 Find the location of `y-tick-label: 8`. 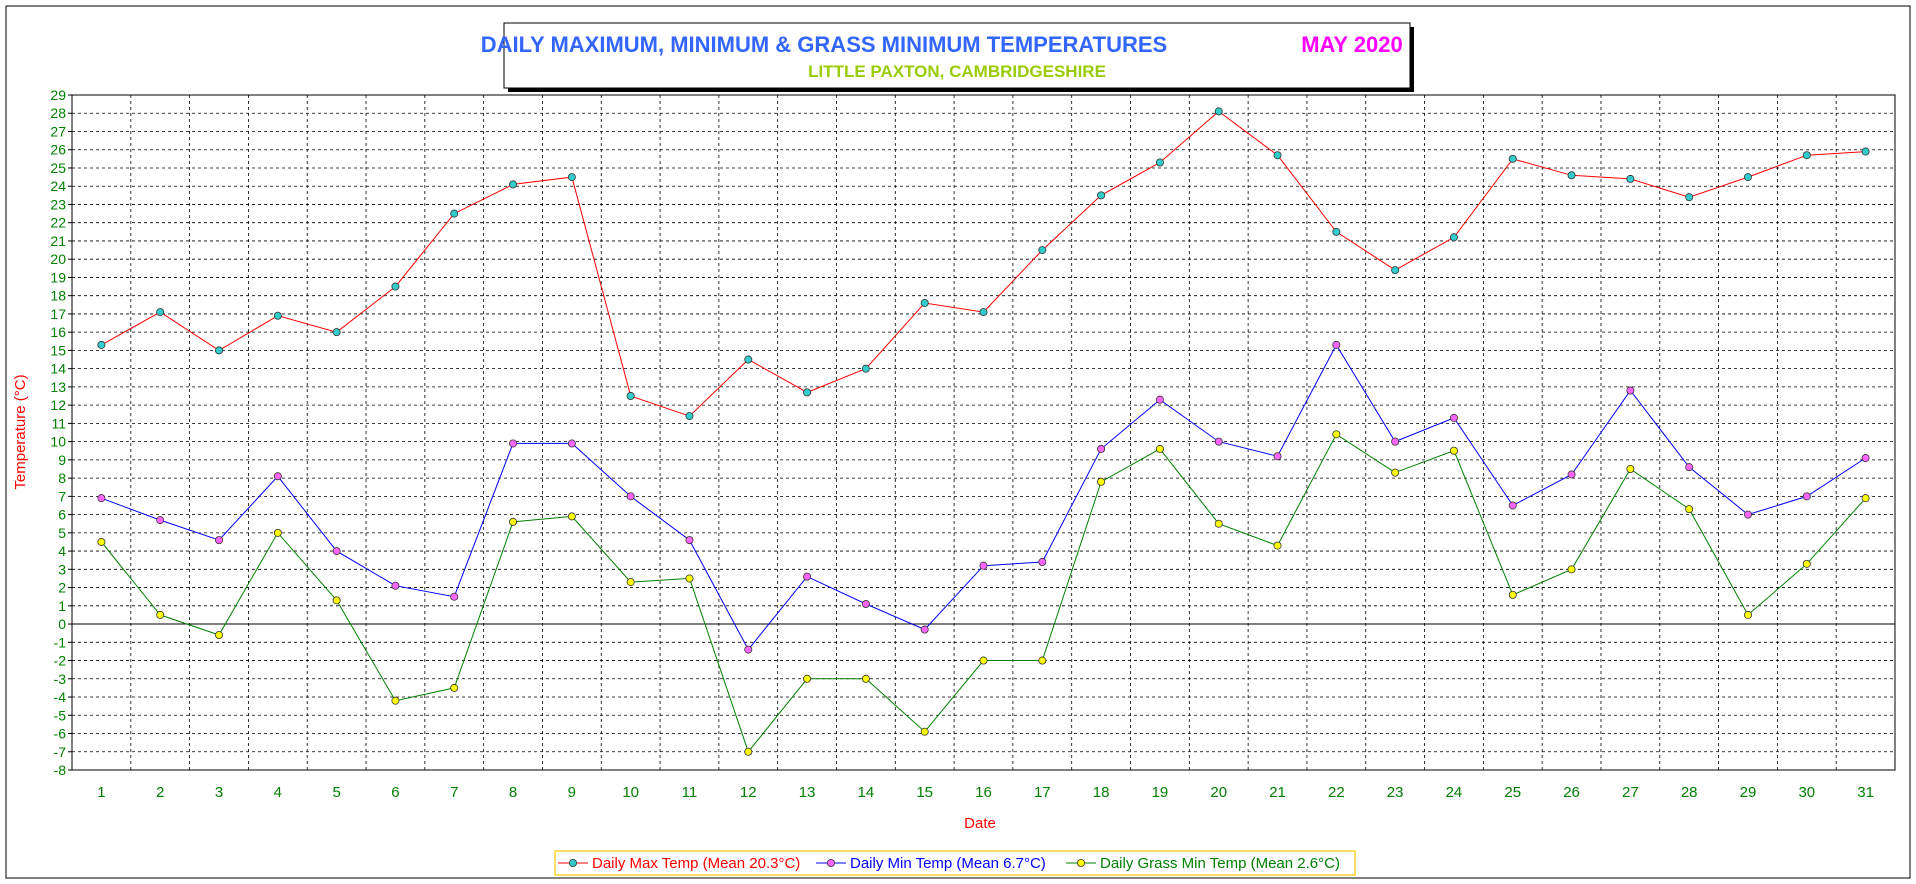

y-tick-label: 8 is located at coordinates (62, 478).